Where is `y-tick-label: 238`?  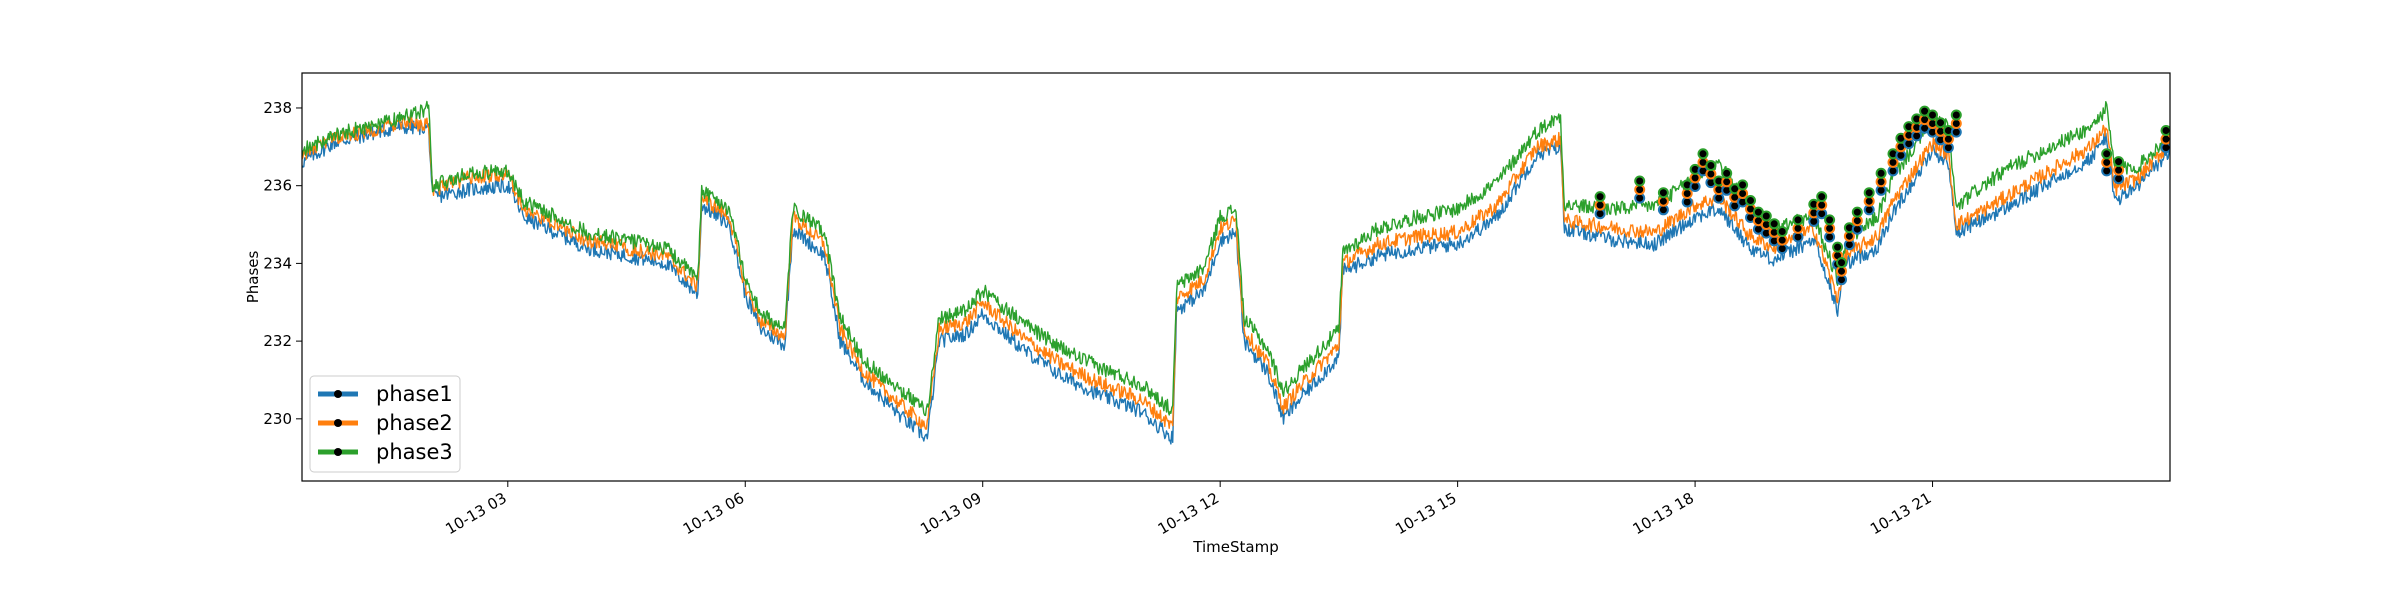
y-tick-label: 238 is located at coordinates (277, 108).